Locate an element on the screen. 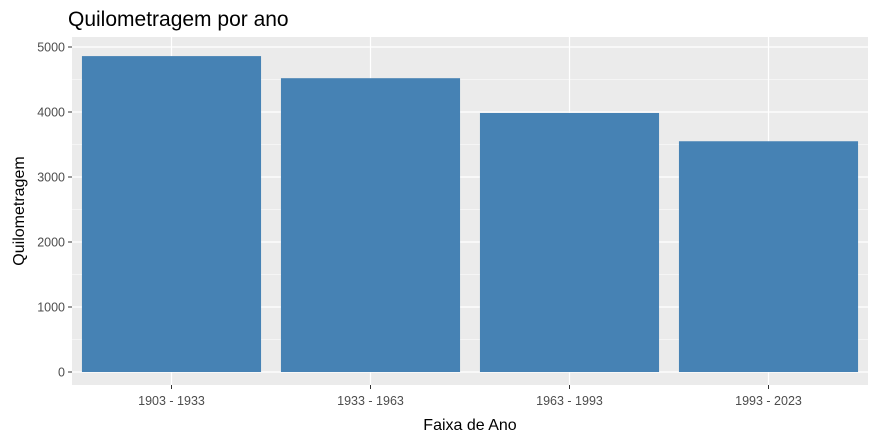  y-tick-label: 4000 is located at coordinates (51, 113).